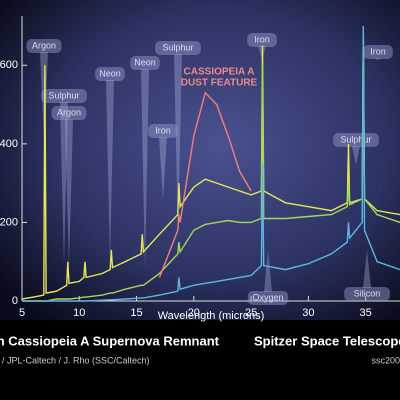 This screenshot has height=400, width=400. Describe the element at coordinates (76, 360) in the screenshot. I see `credit: / JPL-Caltech / J. Rho (SSC/Caltech)` at that location.